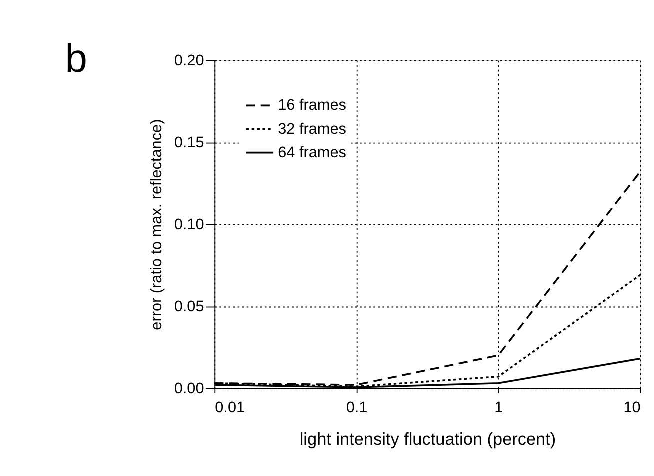 This screenshot has width=654, height=476. Describe the element at coordinates (312, 129) in the screenshot. I see `legend-label: 32 frames` at that location.